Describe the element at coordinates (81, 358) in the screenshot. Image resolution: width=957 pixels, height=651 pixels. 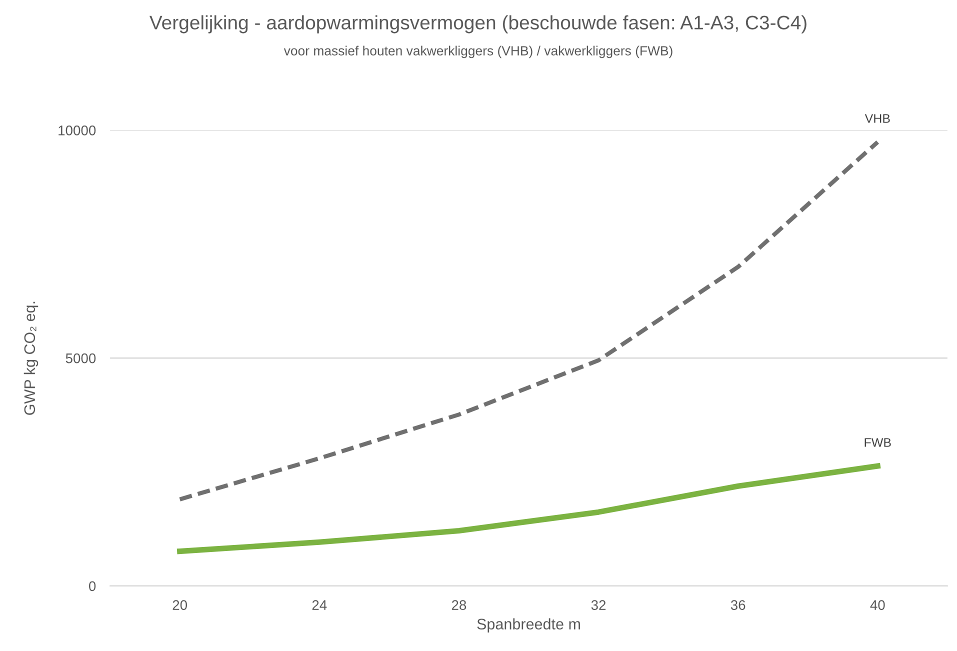
I see `y-tick-label: 5000` at that location.